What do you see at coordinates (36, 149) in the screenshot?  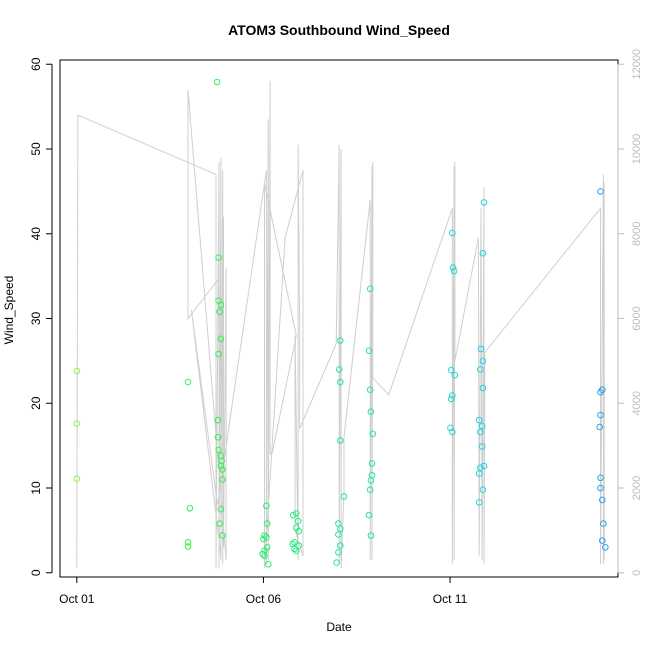 I see `y-tick-label: 50` at bounding box center [36, 149].